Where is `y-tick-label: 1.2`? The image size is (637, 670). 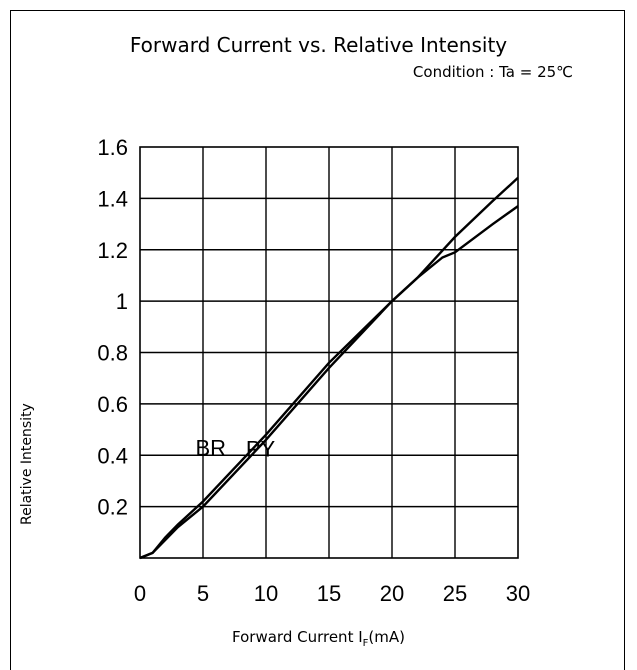
y-tick-label: 1.2 is located at coordinates (112, 250).